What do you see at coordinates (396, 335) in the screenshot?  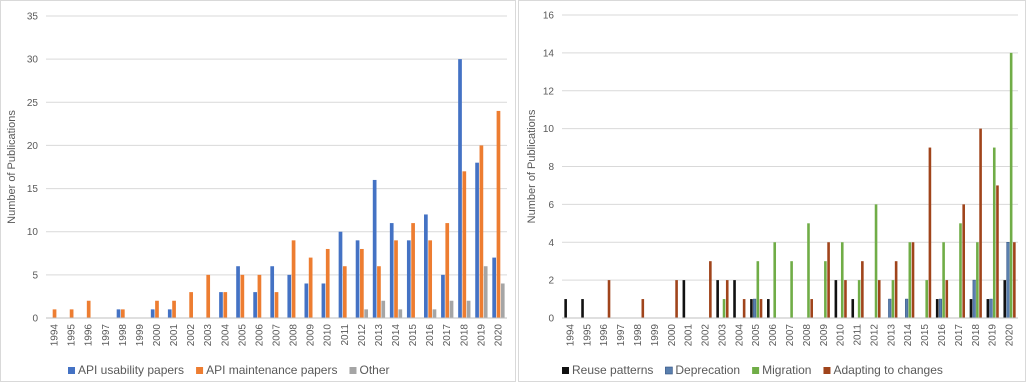 I see `x-tick-label: 2014` at bounding box center [396, 335].